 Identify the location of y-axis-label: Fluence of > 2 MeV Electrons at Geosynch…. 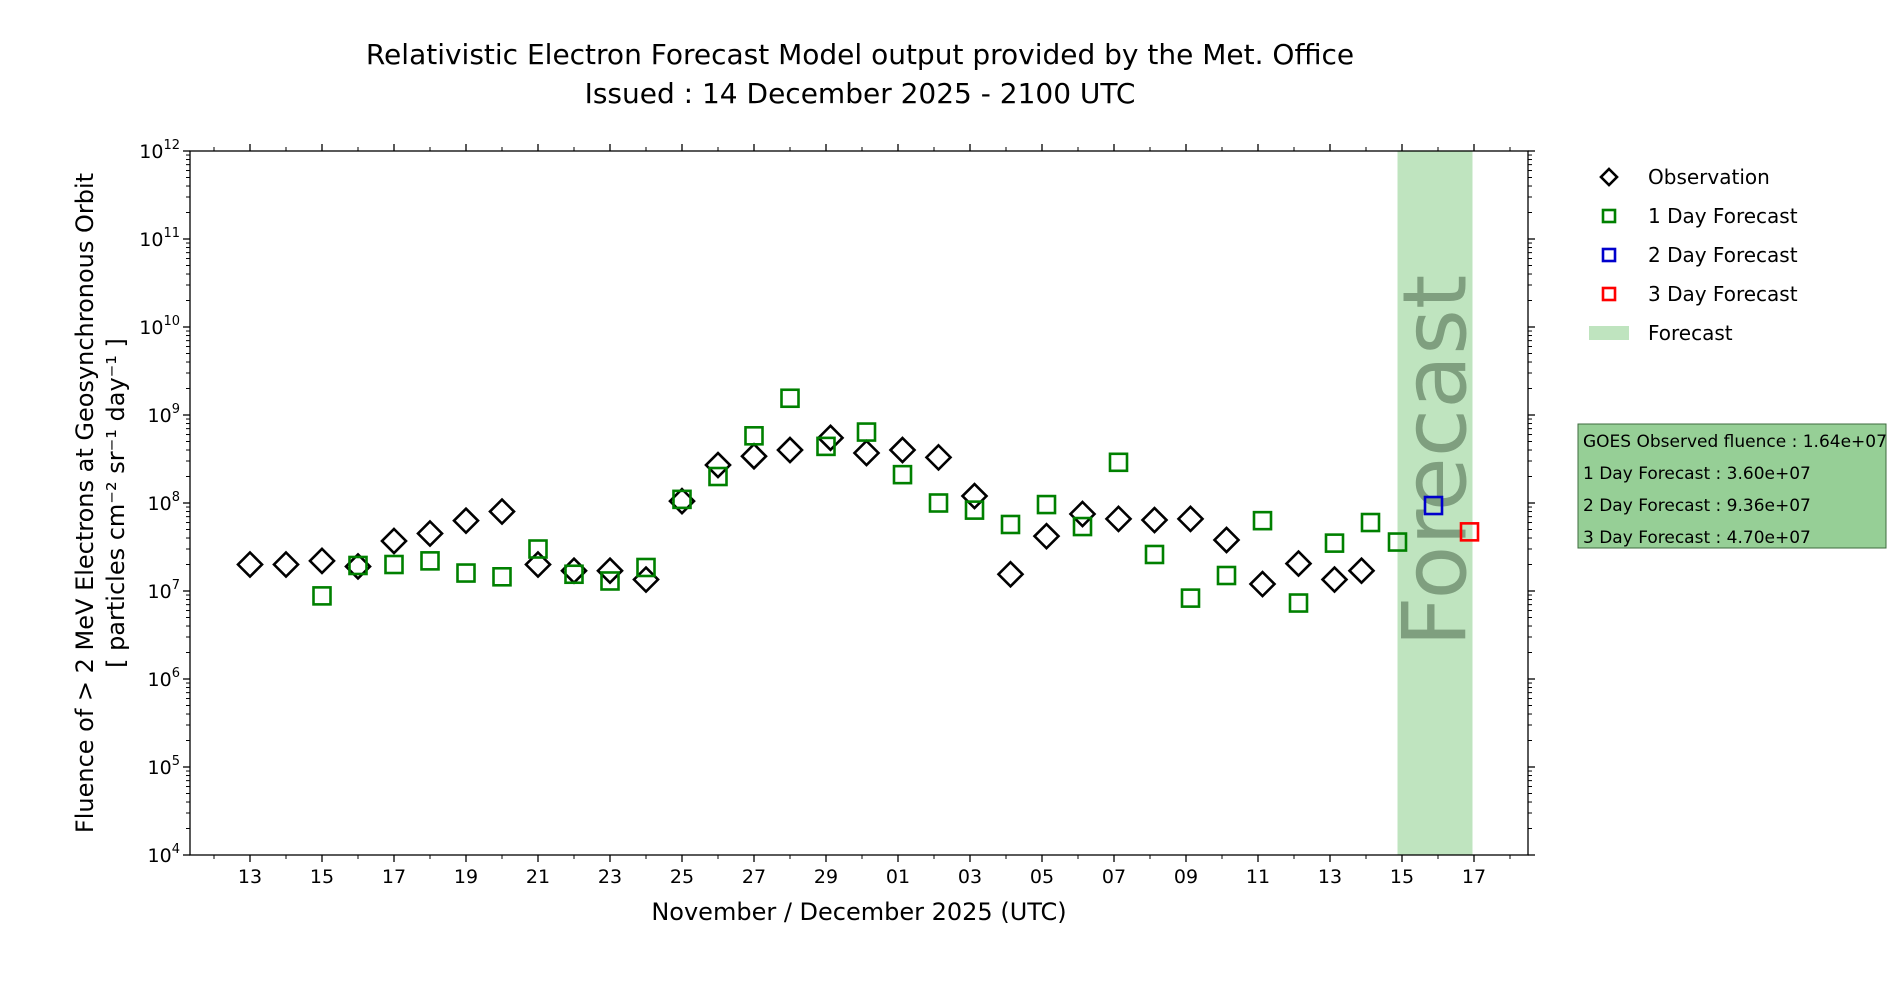
(85, 503).